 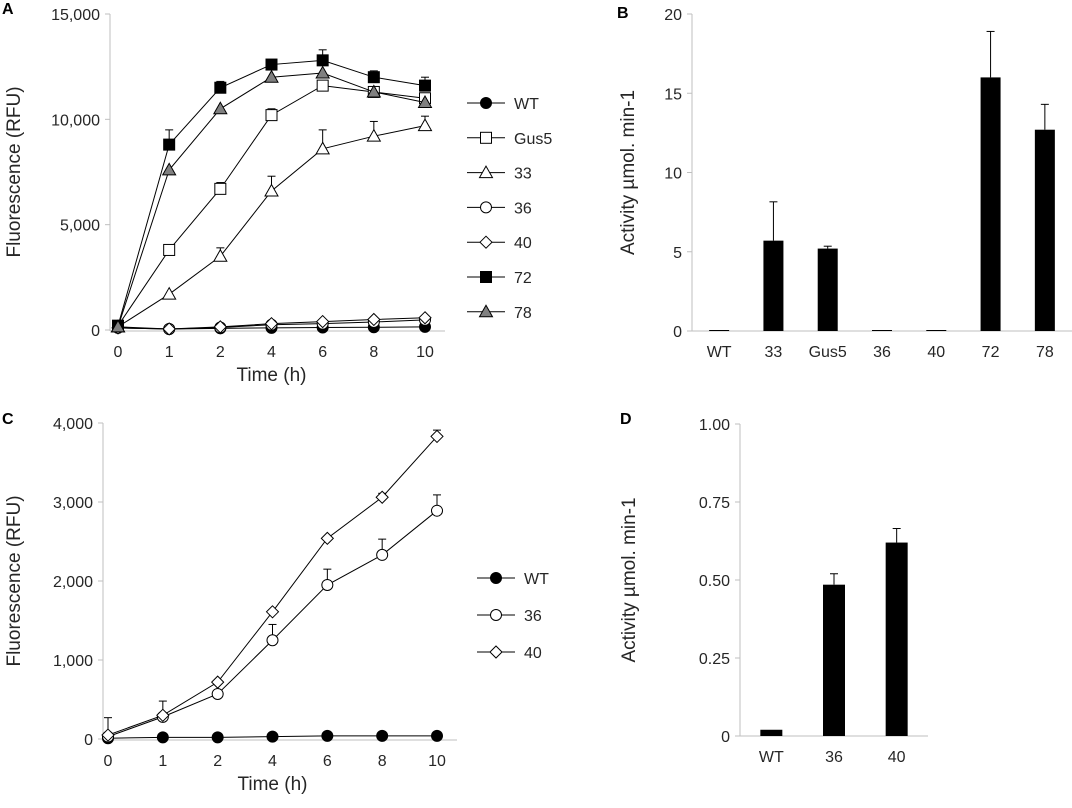 What do you see at coordinates (73, 582) in the screenshot?
I see `y-tick-label: 2,000` at bounding box center [73, 582].